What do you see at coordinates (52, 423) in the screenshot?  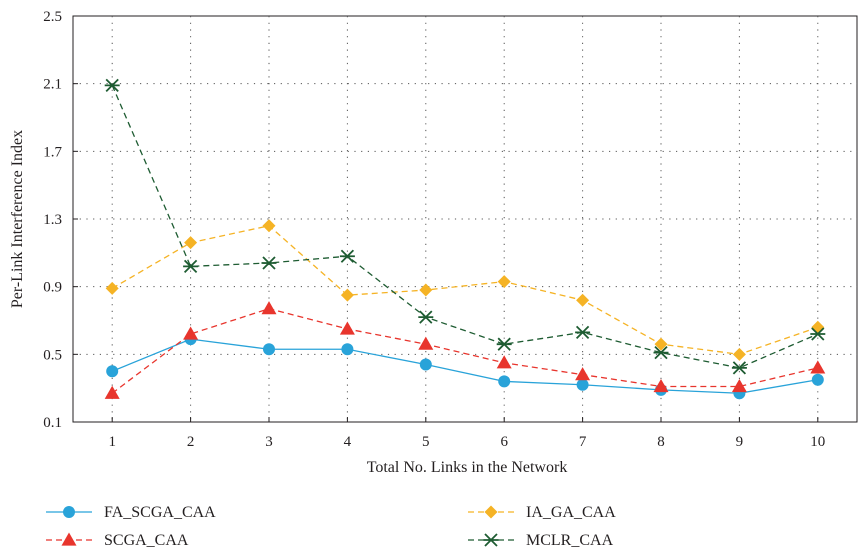 I see `y-tick-label: 0.1` at bounding box center [52, 423].